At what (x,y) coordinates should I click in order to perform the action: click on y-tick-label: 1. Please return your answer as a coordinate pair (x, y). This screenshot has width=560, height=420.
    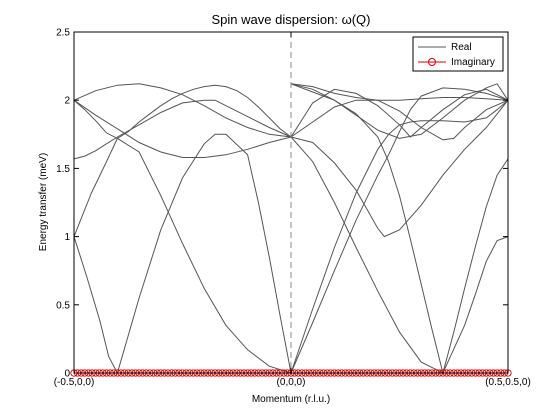
    Looking at the image, I should click on (67, 237).